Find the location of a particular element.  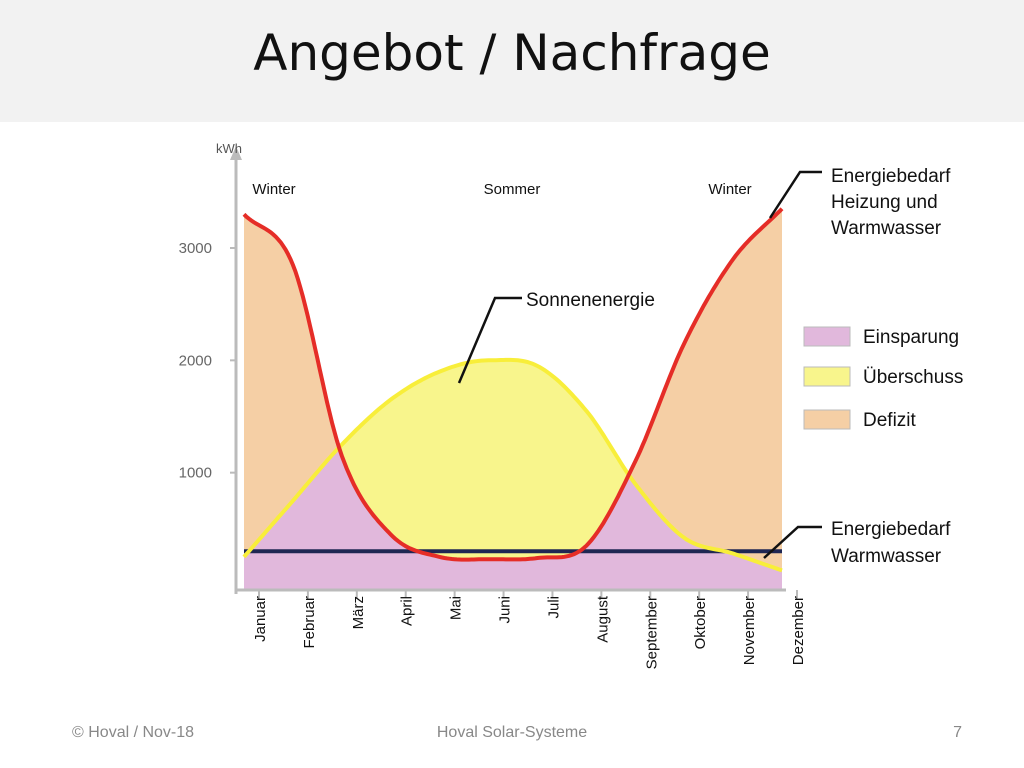

x-tick-label: April is located at coordinates (407, 611).